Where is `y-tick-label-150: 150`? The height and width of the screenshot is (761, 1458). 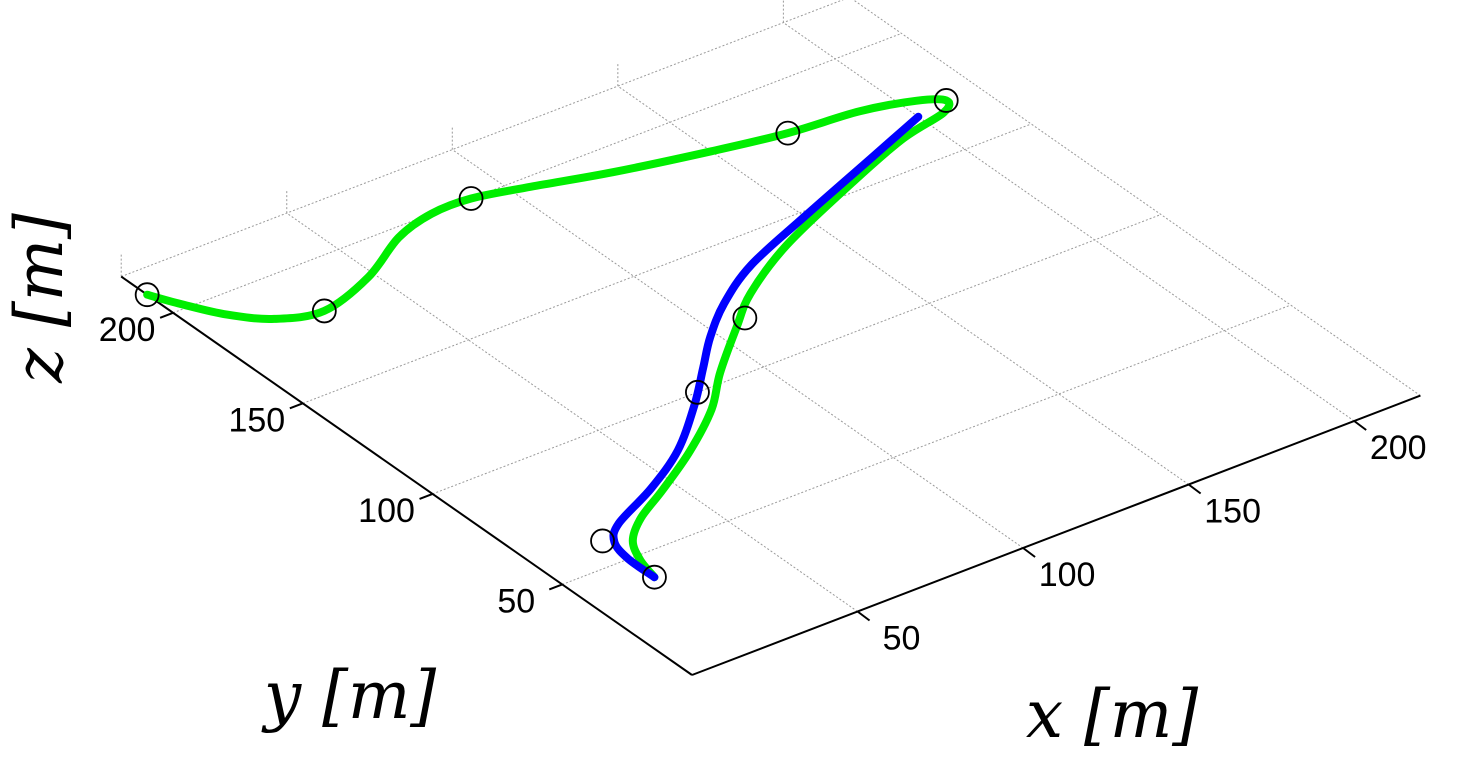 y-tick-label-150: 150 is located at coordinates (256, 420).